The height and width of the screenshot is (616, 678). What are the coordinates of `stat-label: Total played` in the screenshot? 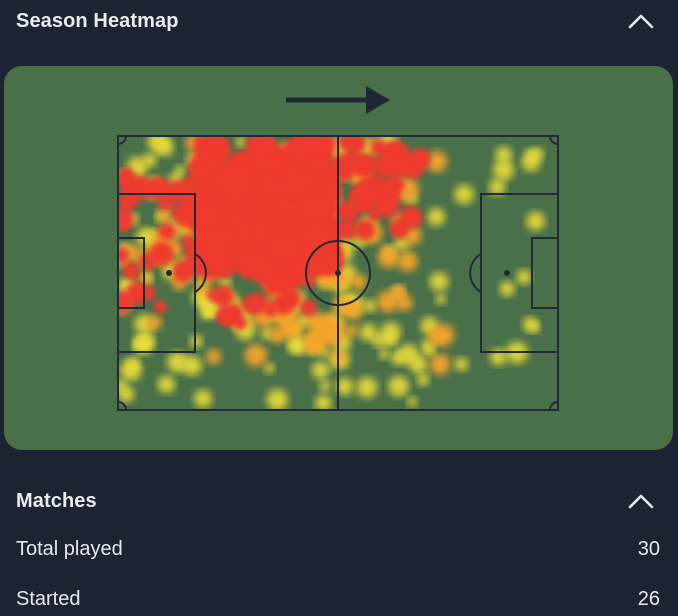 It's located at (69, 549).